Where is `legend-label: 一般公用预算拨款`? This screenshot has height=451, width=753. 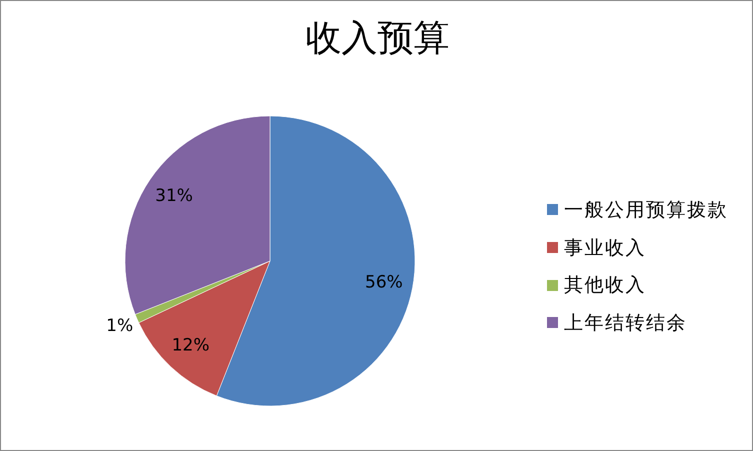
legend-label: 一般公用预算拨款 is located at coordinates (646, 210).